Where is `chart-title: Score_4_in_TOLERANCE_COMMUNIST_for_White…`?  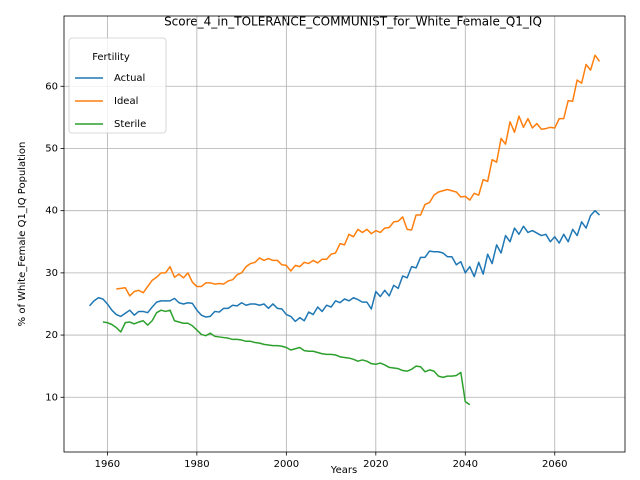
chart-title: Score_4_in_TOLERANCE_COMMUNIST_for_White… is located at coordinates (353, 22).